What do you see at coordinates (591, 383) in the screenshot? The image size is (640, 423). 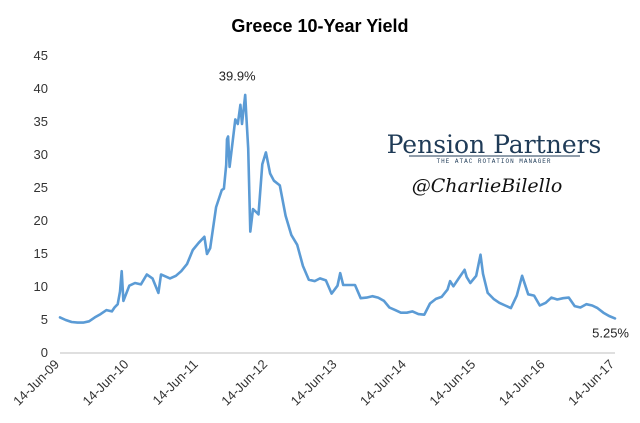 I see `x-tick-label: 14-Jun-17` at bounding box center [591, 383].